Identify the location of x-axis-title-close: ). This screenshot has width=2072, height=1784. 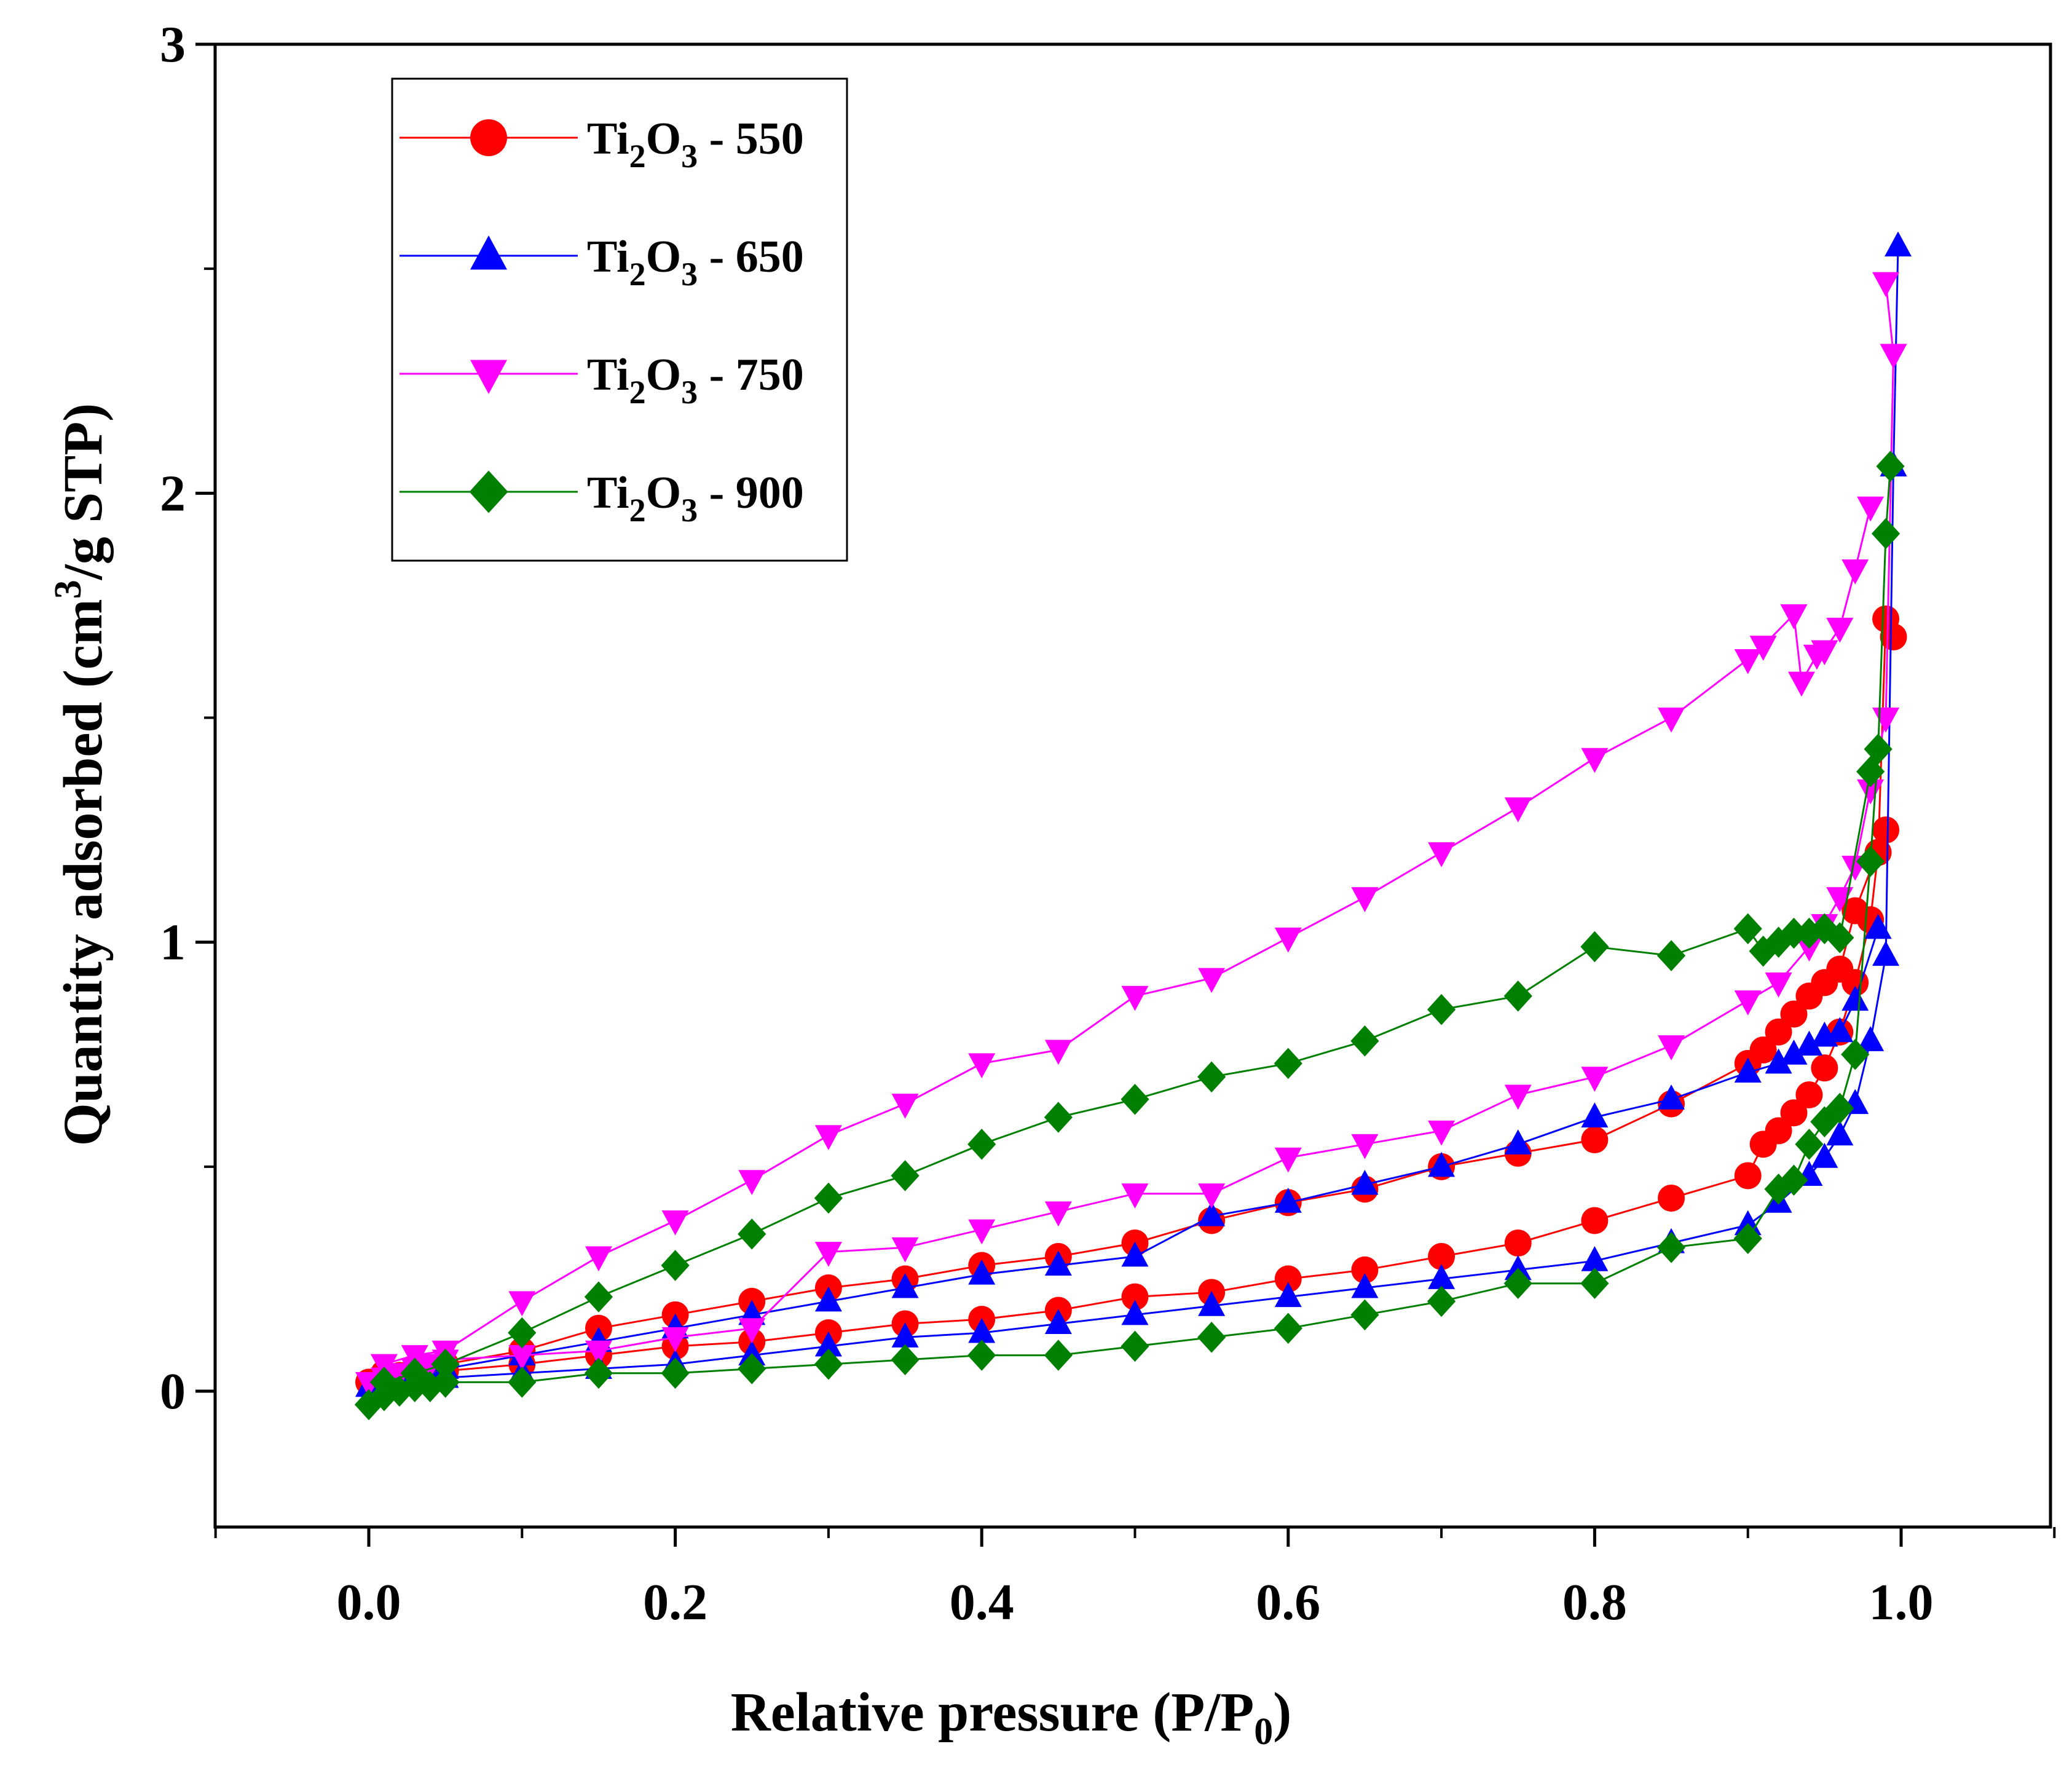
(1282, 1713).